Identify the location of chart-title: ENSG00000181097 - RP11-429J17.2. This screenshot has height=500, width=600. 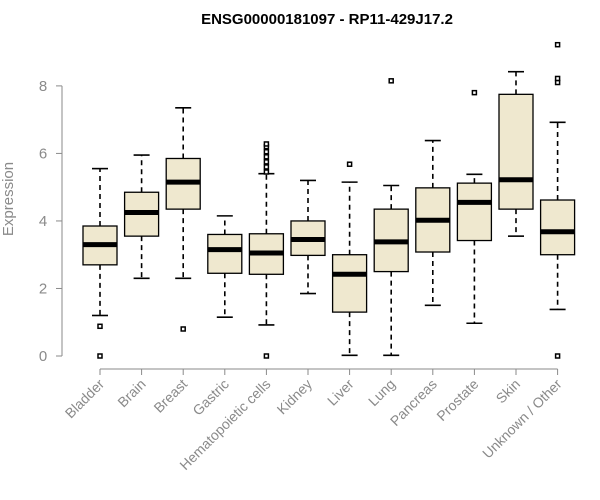
(327, 19).